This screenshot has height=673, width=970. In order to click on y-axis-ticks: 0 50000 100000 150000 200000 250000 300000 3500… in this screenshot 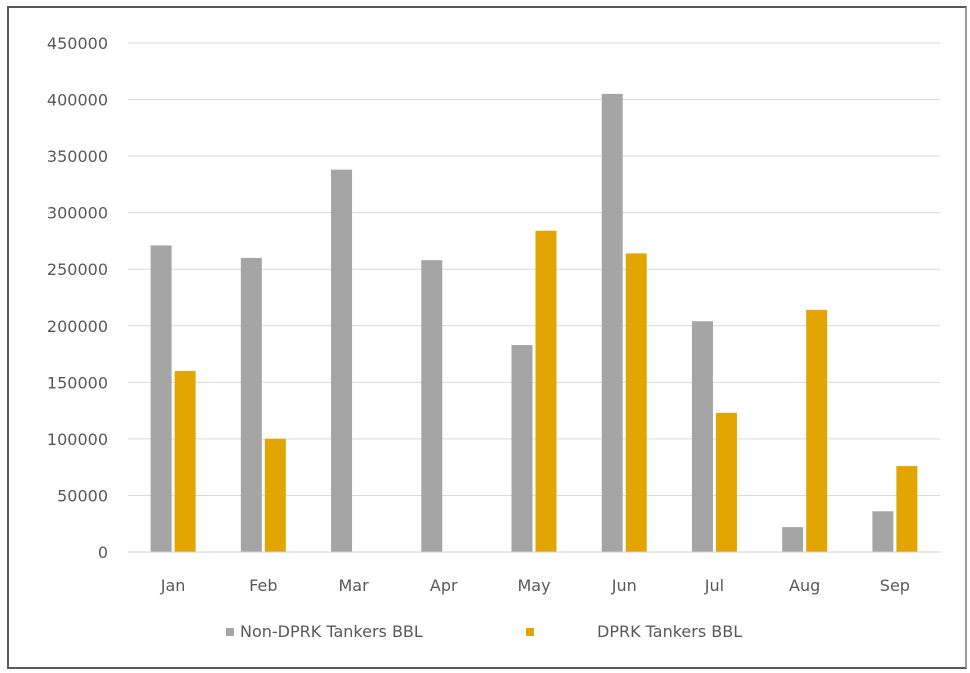, I will do `click(77, 298)`.